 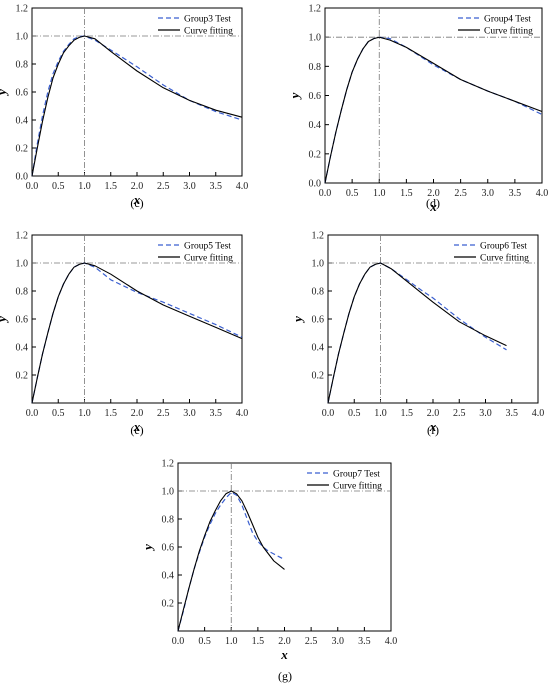 I want to click on panel-label: (e), so click(x=136, y=430).